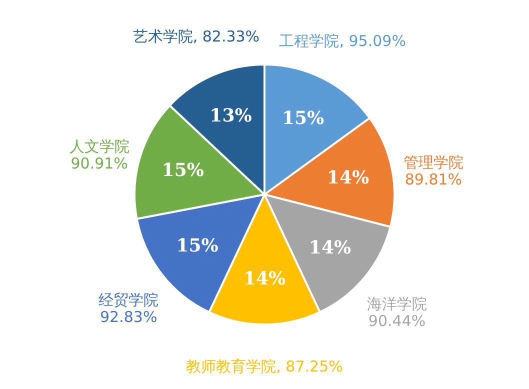 The height and width of the screenshot is (389, 529). Describe the element at coordinates (99, 155) in the screenshot. I see `slice-label: 人文学院 90.91%` at that location.